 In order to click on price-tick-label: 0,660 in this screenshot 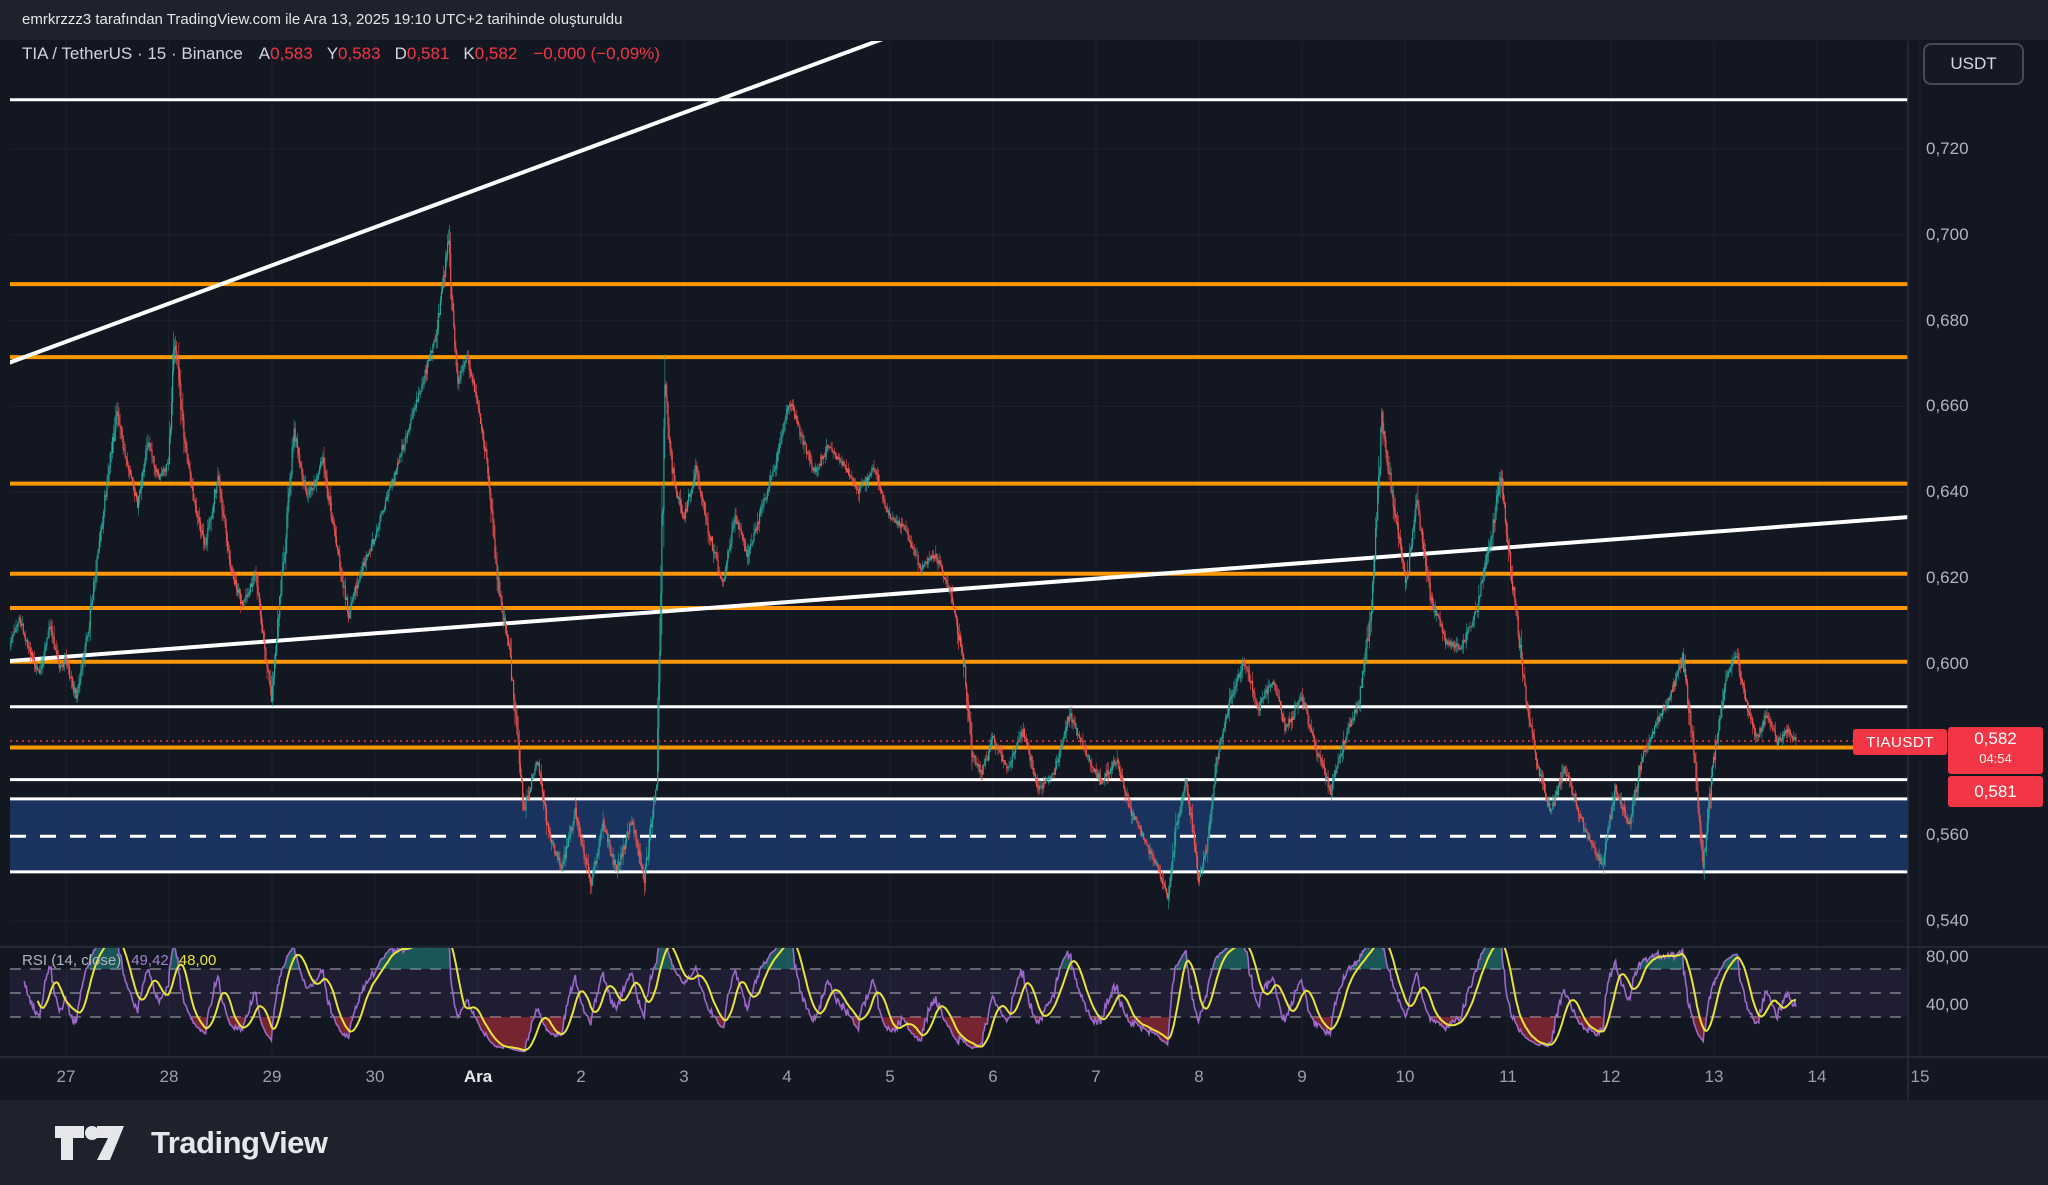, I will do `click(1947, 406)`.